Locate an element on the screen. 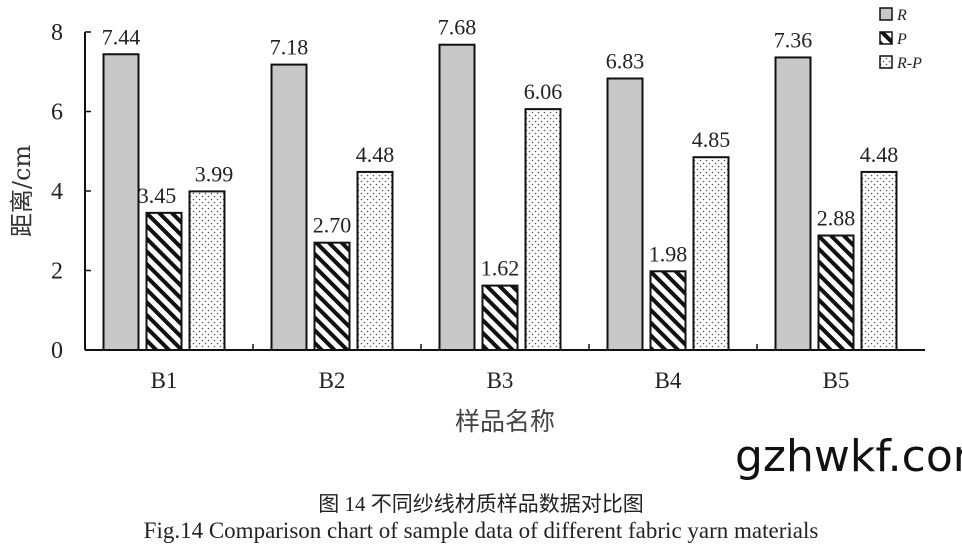 The height and width of the screenshot is (553, 962). data-label: 4.85 is located at coordinates (711, 139).